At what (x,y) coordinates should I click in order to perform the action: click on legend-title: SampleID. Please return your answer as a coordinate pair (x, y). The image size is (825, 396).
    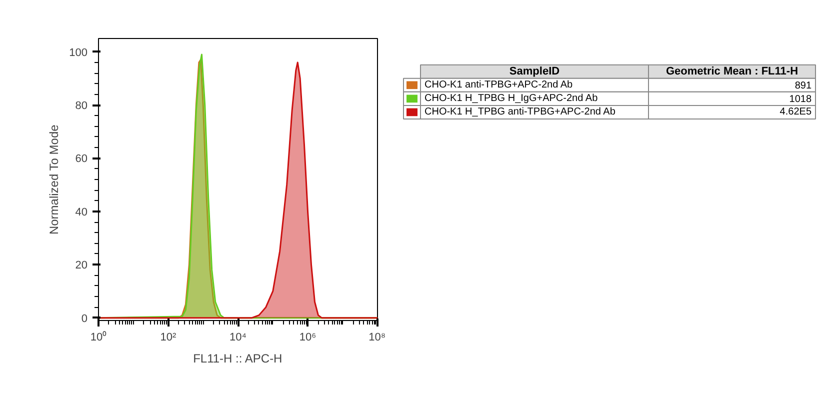
    Looking at the image, I should click on (534, 72).